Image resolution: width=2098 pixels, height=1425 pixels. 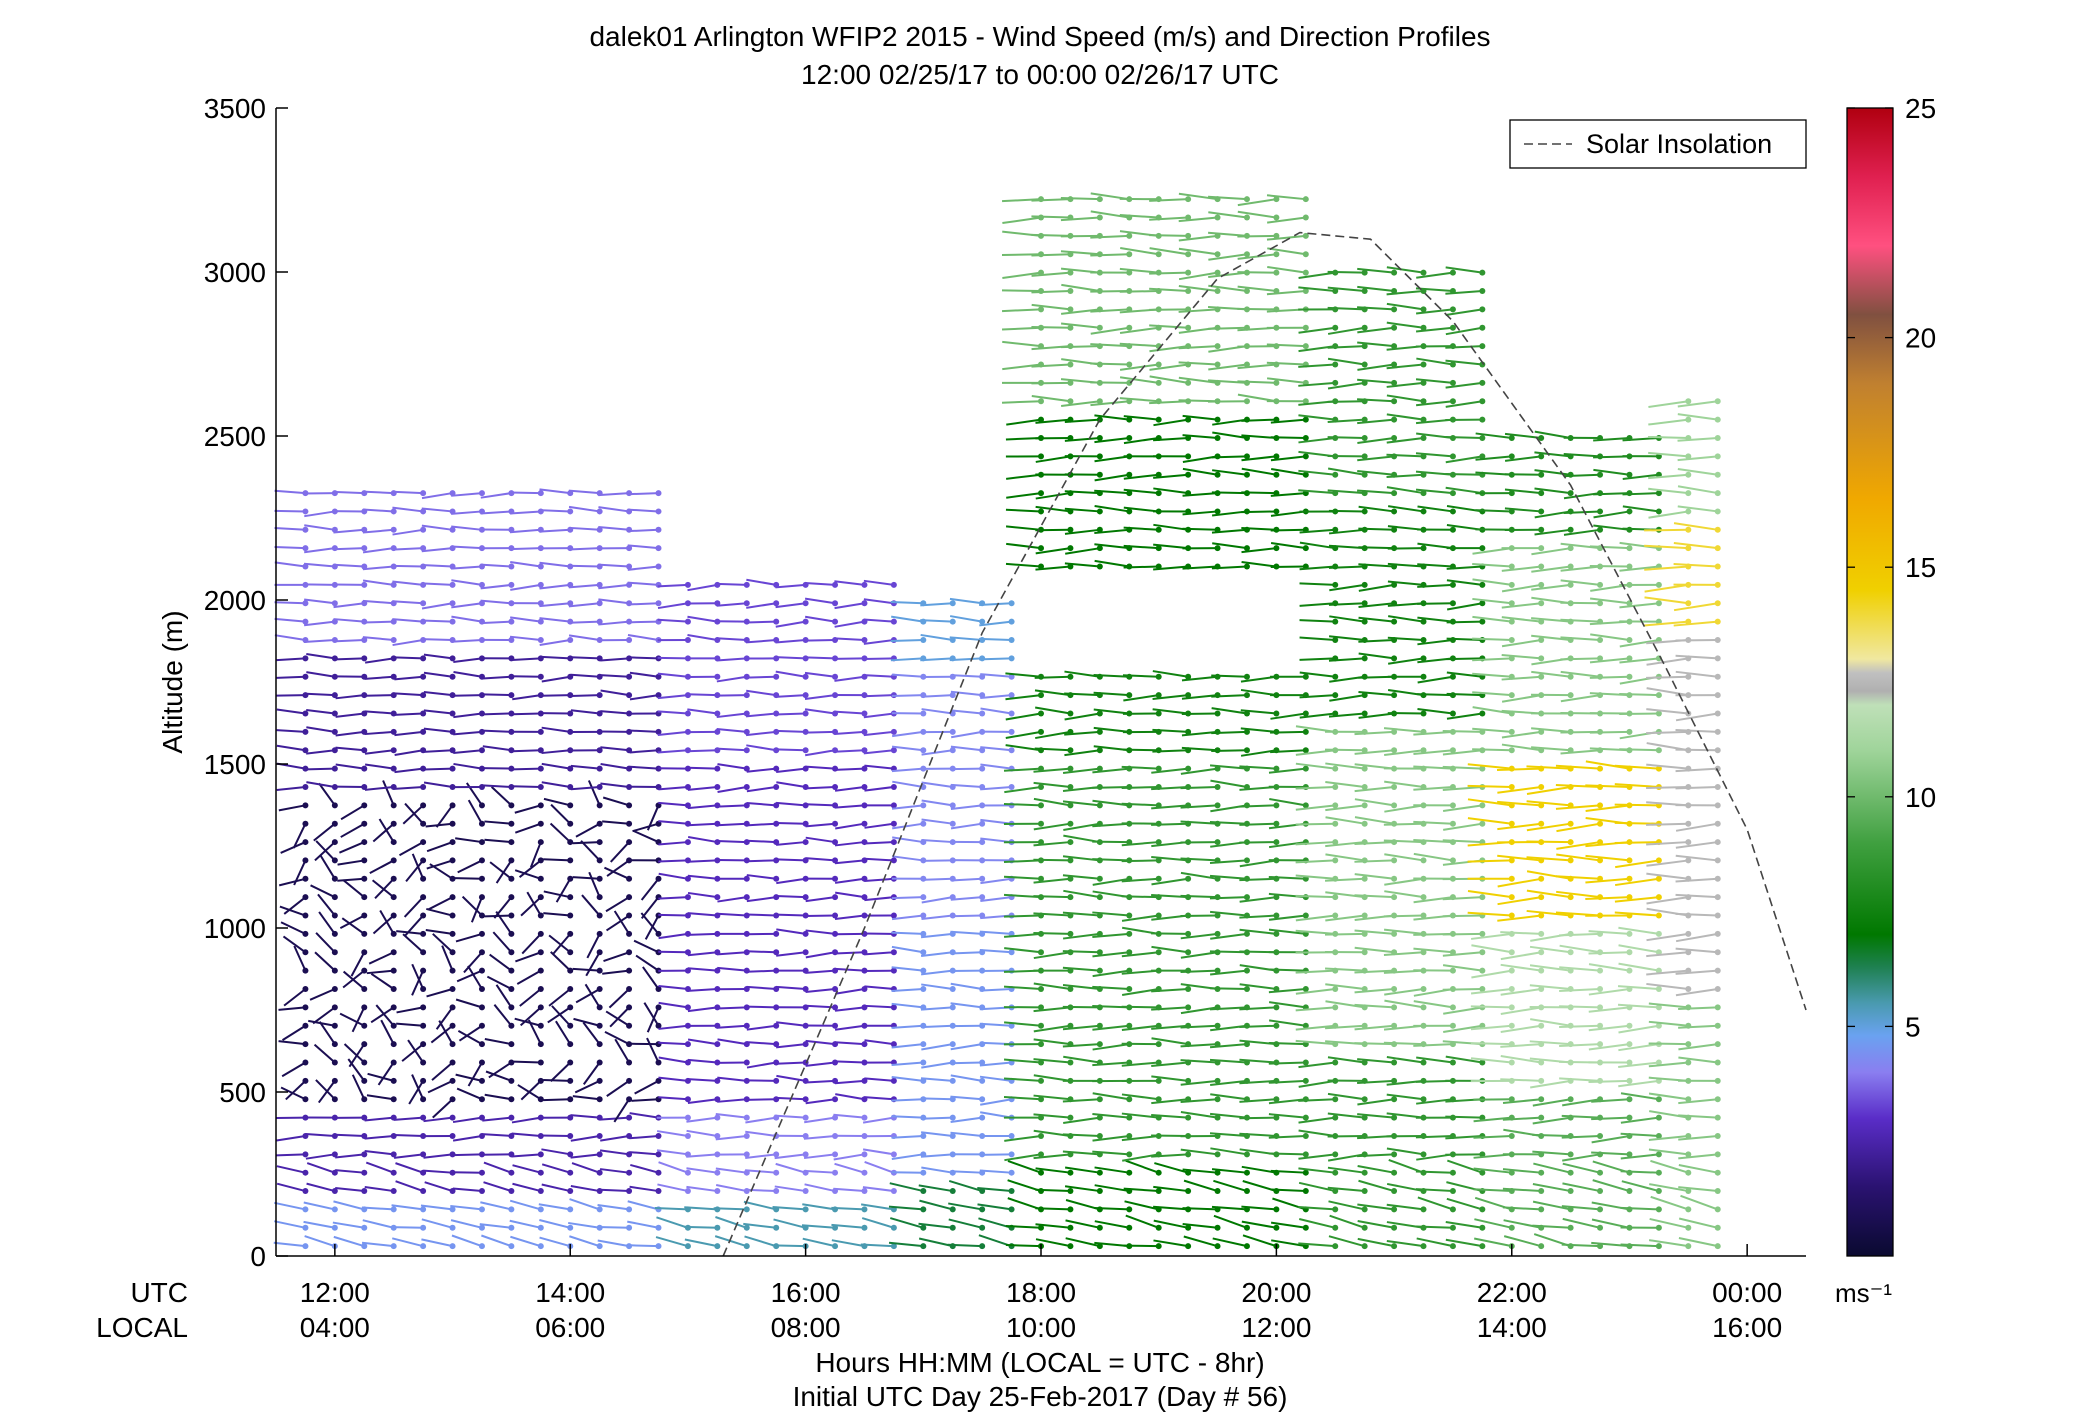 I want to click on colorbar-tick-label: 15, so click(x=1920, y=567).